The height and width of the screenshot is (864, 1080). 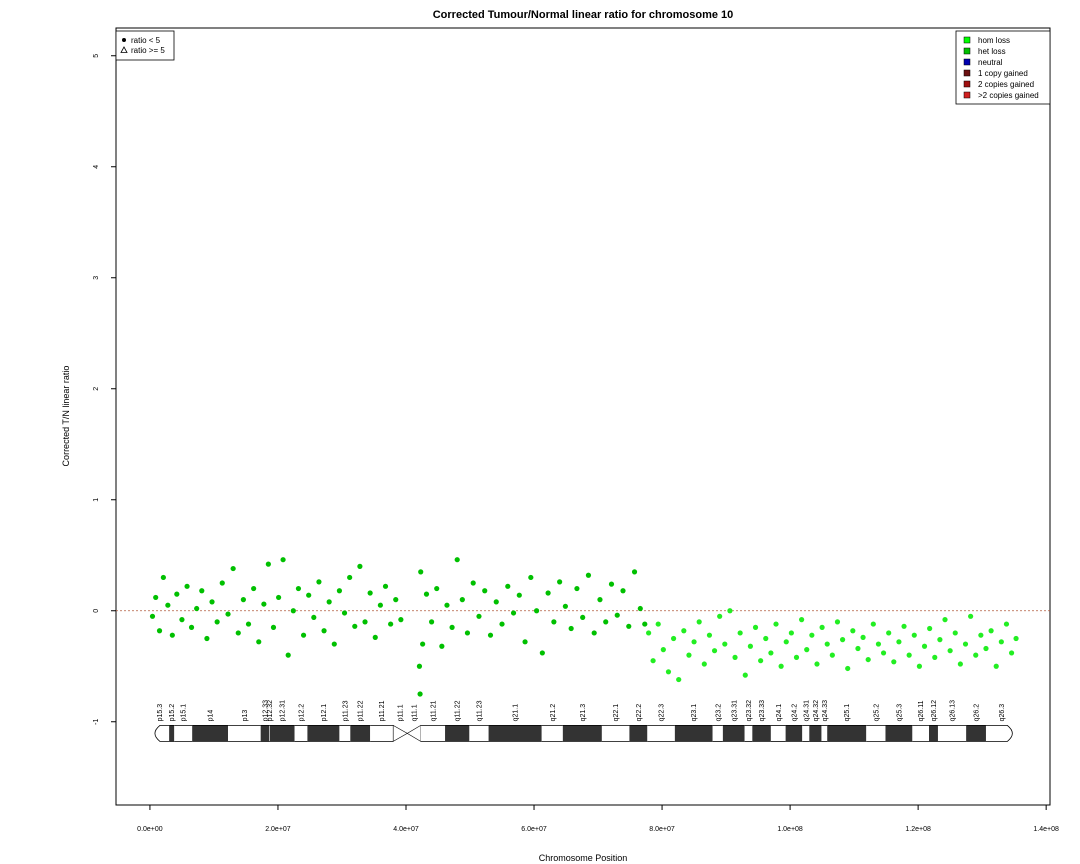 I want to click on y-tick-label: 2, so click(x=96, y=389).